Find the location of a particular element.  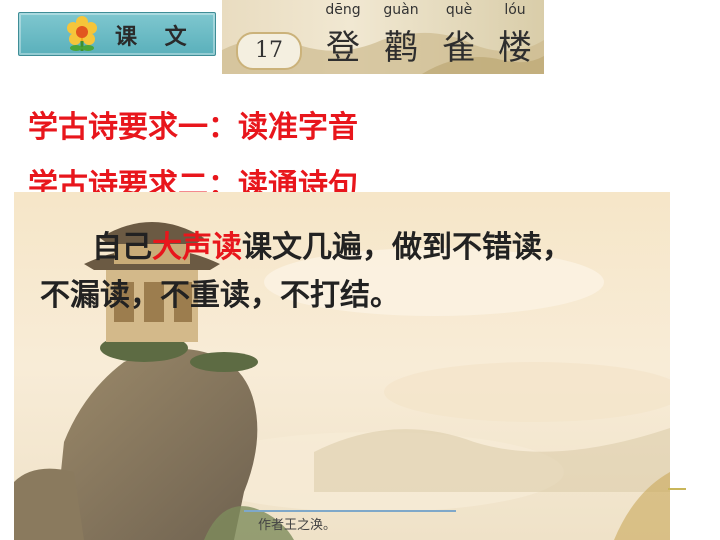

caption-divider is located at coordinates (350, 511).